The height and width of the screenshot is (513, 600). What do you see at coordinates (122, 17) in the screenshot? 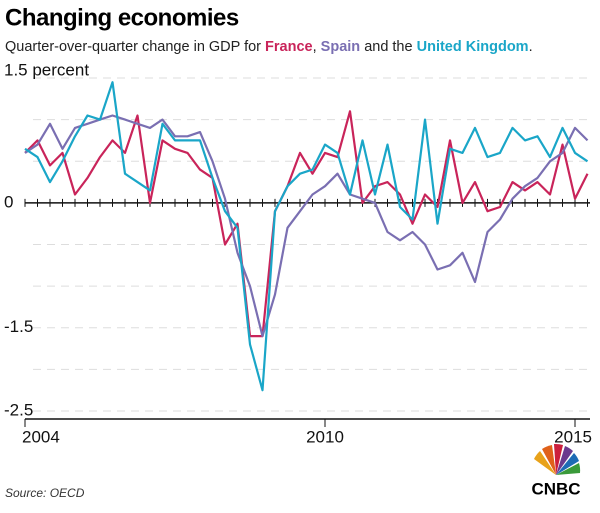
I see `chart-title: Changing economies` at bounding box center [122, 17].